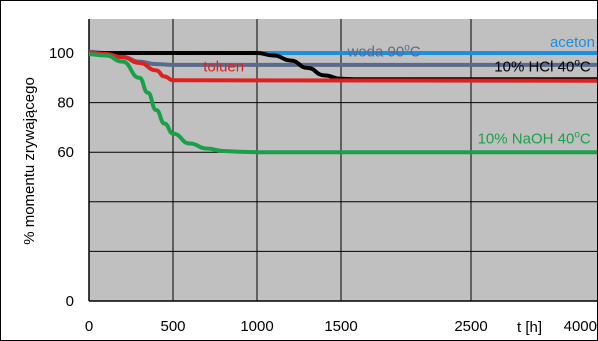  I want to click on series-label: woda 90oC, so click(384, 52).